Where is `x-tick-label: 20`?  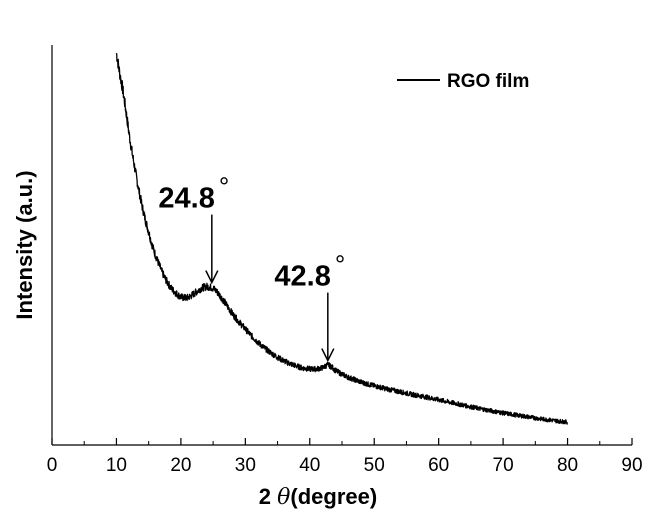 x-tick-label: 20 is located at coordinates (180, 465).